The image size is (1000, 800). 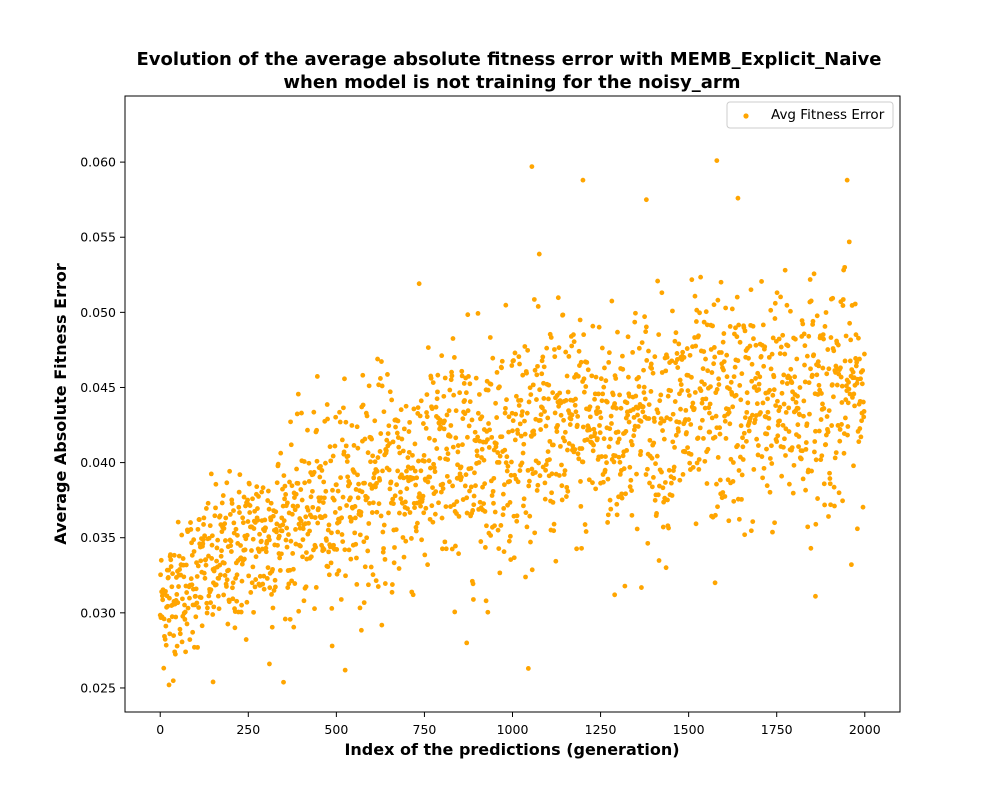 What do you see at coordinates (102, 425) in the screenshot?
I see `y-axis-ticks: 0.025 0.030 0.035 0.040 0.045 0.050 0.055 0.060` at bounding box center [102, 425].